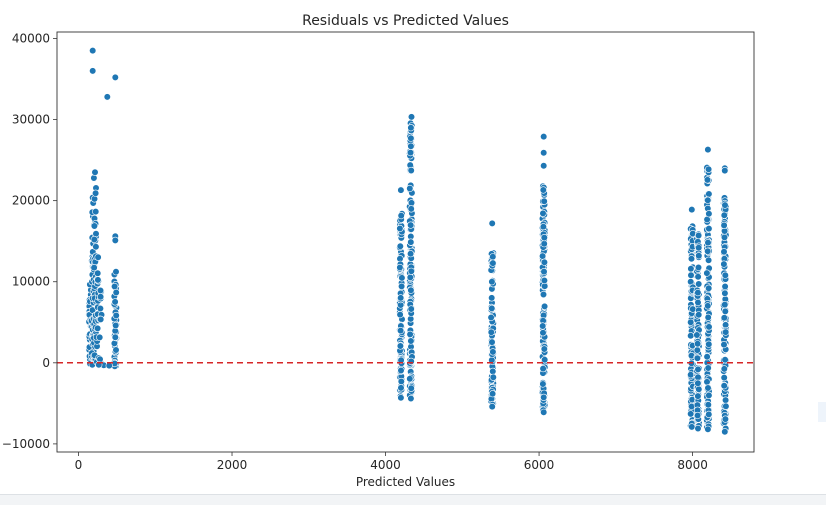  I want to click on x-tick-label: 6000, so click(539, 465).